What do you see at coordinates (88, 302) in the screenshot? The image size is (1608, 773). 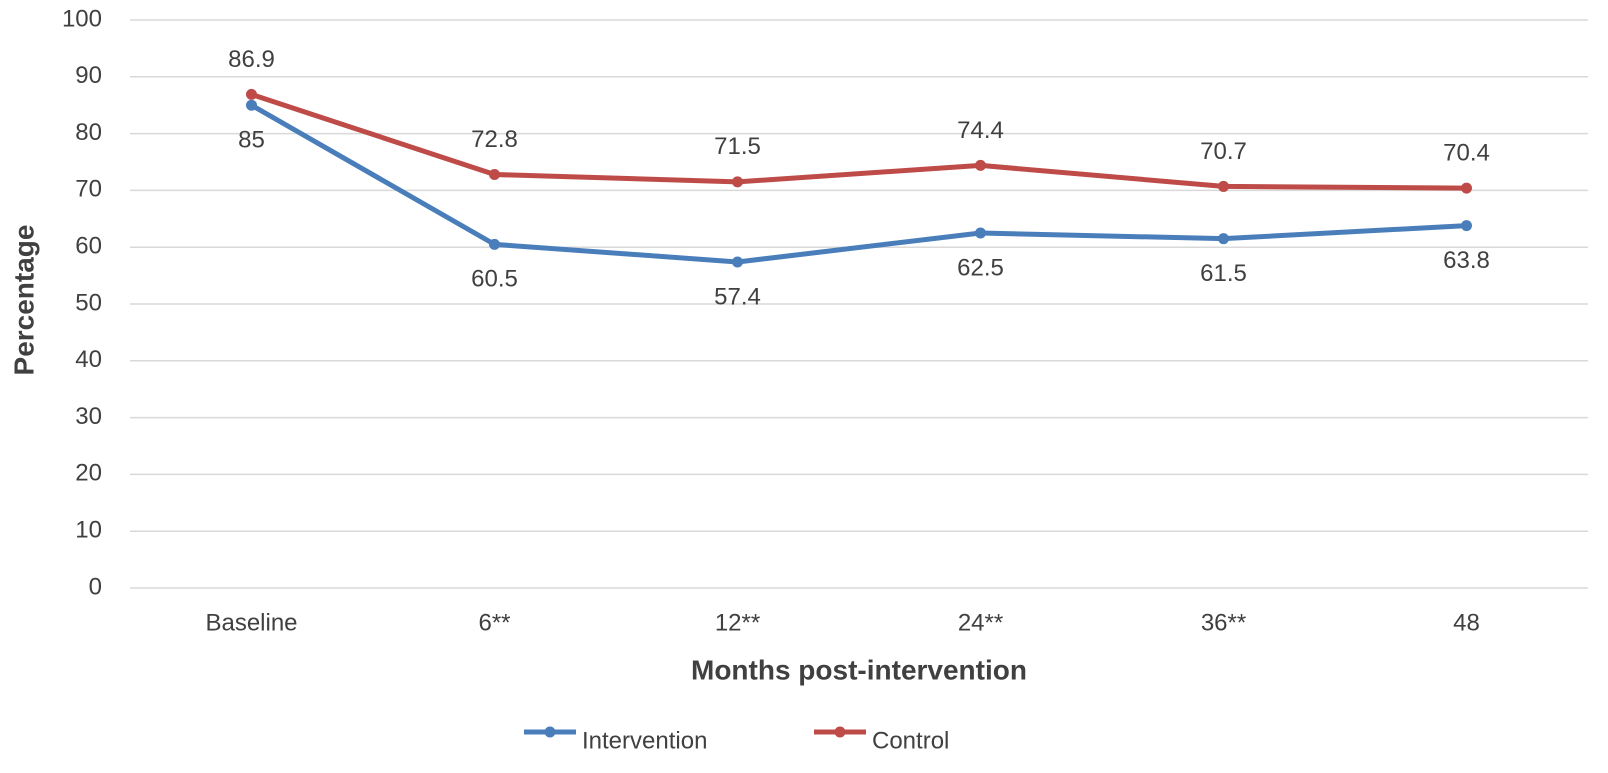 I see `y-tick-label: 50` at bounding box center [88, 302].